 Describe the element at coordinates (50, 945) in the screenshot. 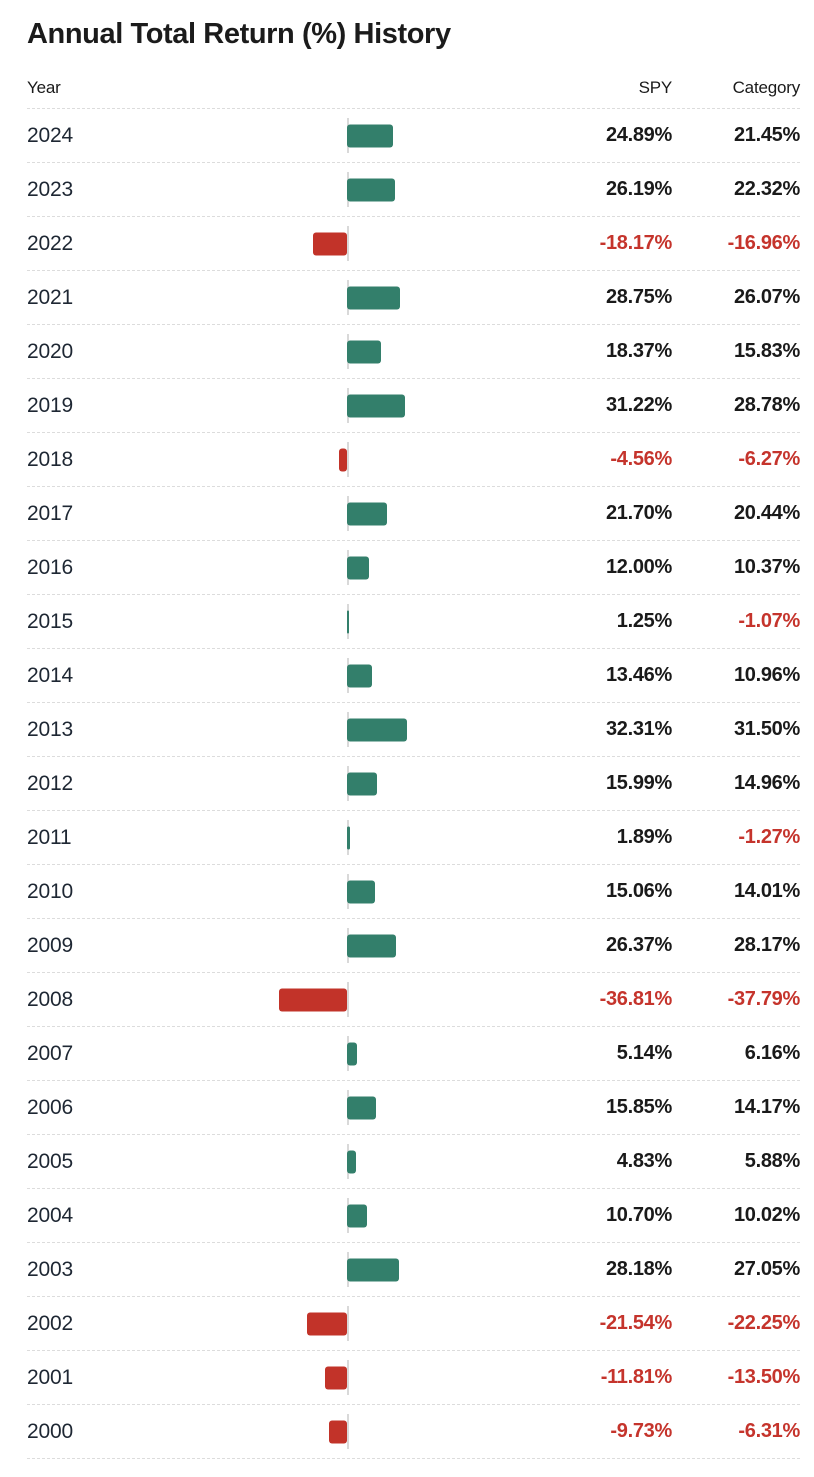

I see `year-label: 2009` at that location.